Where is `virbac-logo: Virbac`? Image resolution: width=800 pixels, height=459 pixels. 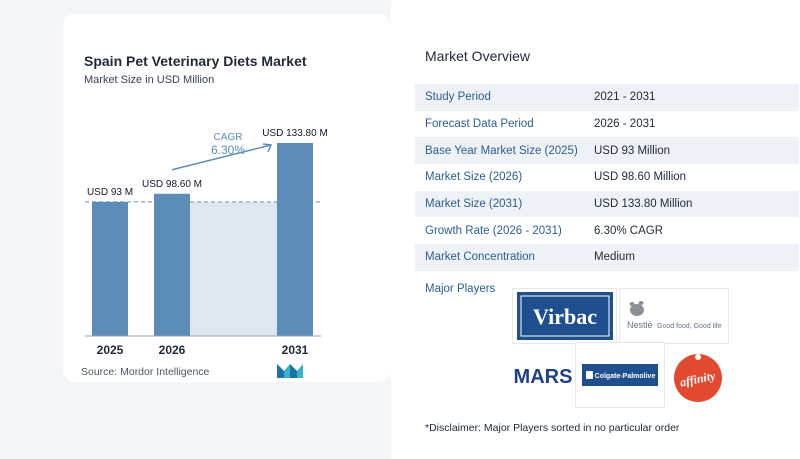 virbac-logo: Virbac is located at coordinates (564, 316).